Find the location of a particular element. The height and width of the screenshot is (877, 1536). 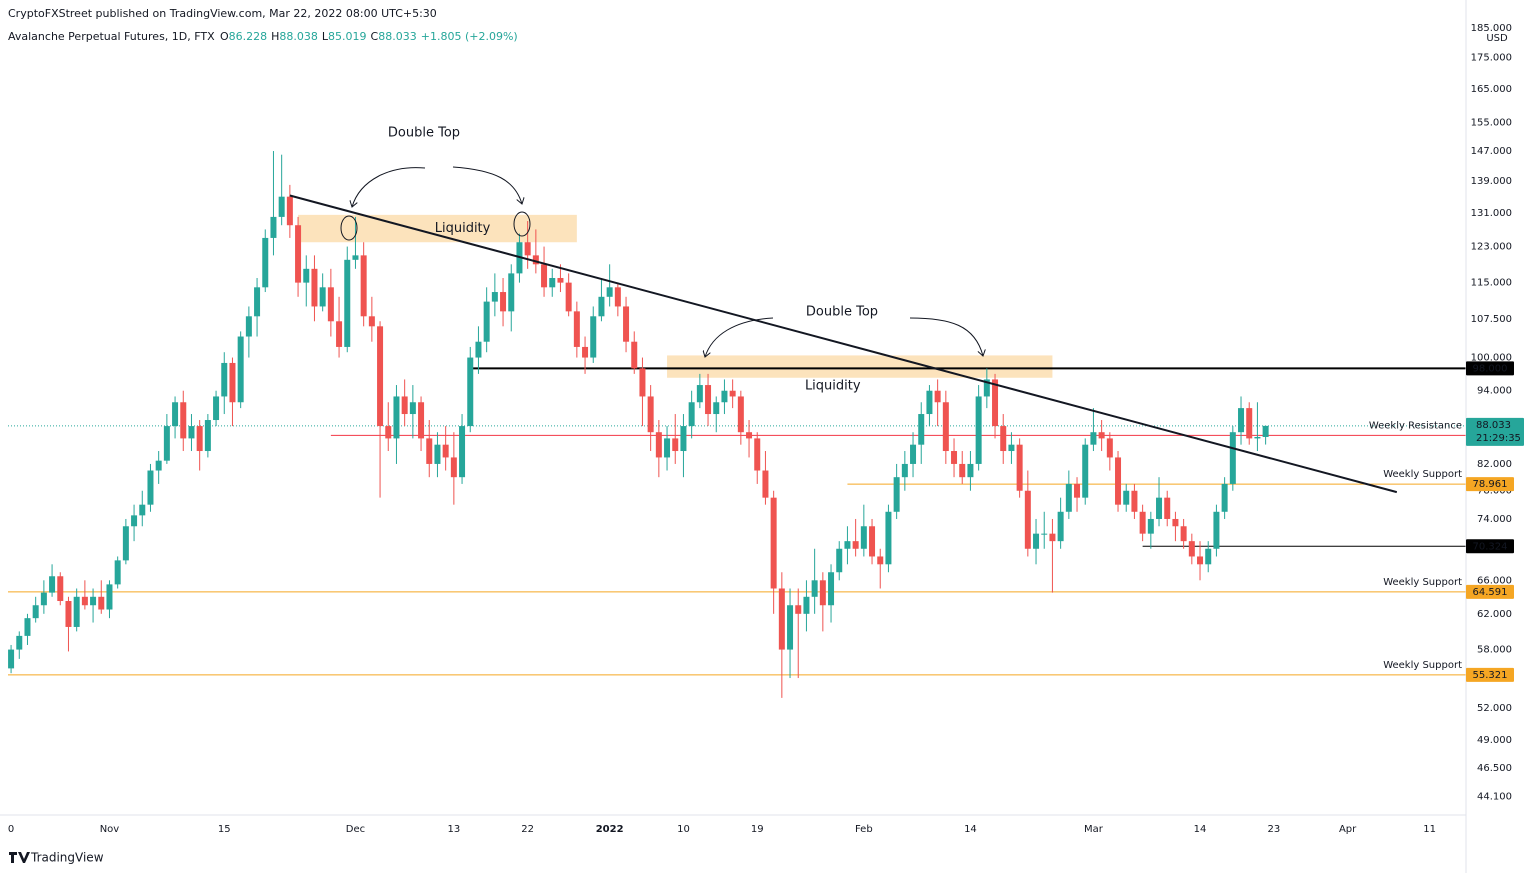

y-tick-label: 74.000 is located at coordinates (1494, 519).